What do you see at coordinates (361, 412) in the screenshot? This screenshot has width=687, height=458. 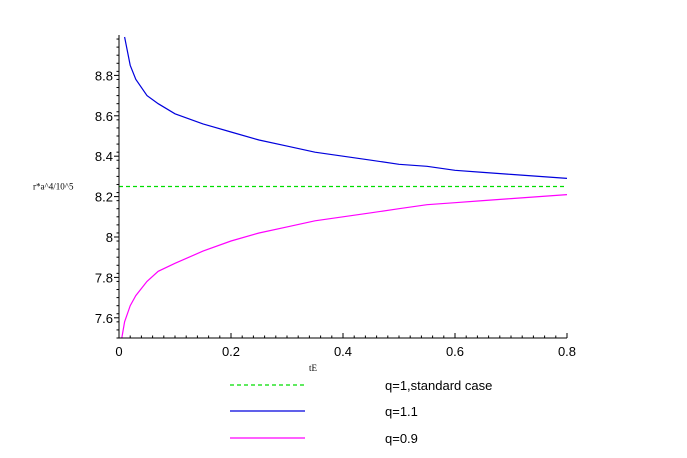 I see `legend: q=1,standard case q=1.1 q=0.9` at bounding box center [361, 412].